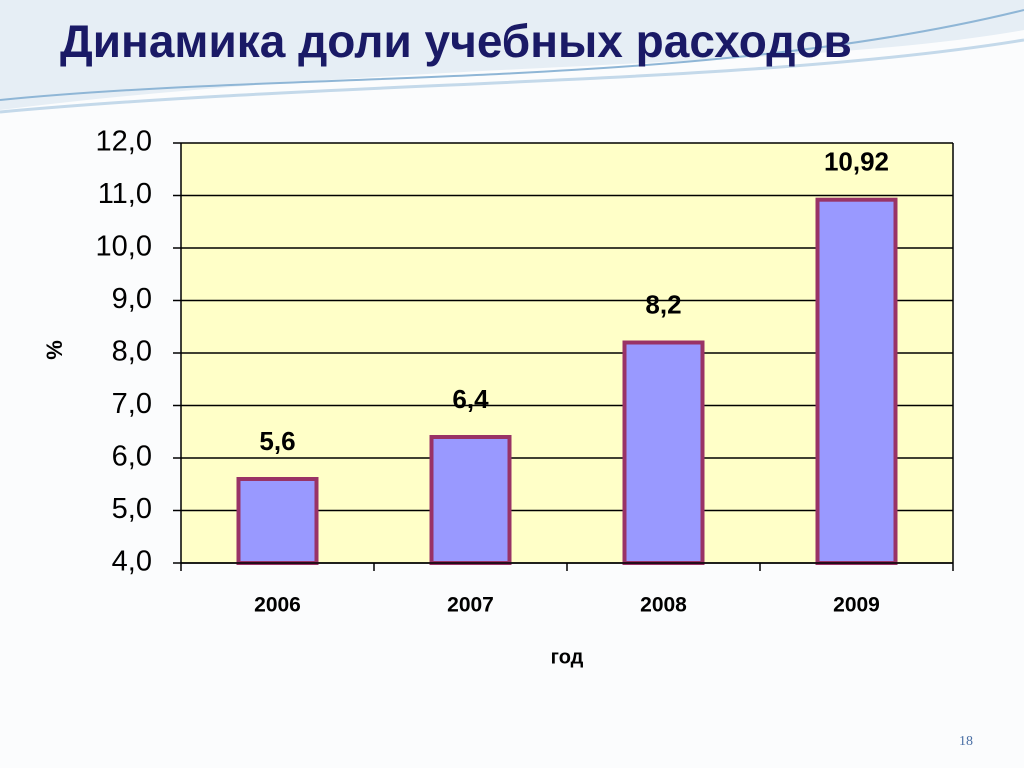 The width and height of the screenshot is (1024, 768). Describe the element at coordinates (277, 441) in the screenshot. I see `value-label: 5,6` at that location.